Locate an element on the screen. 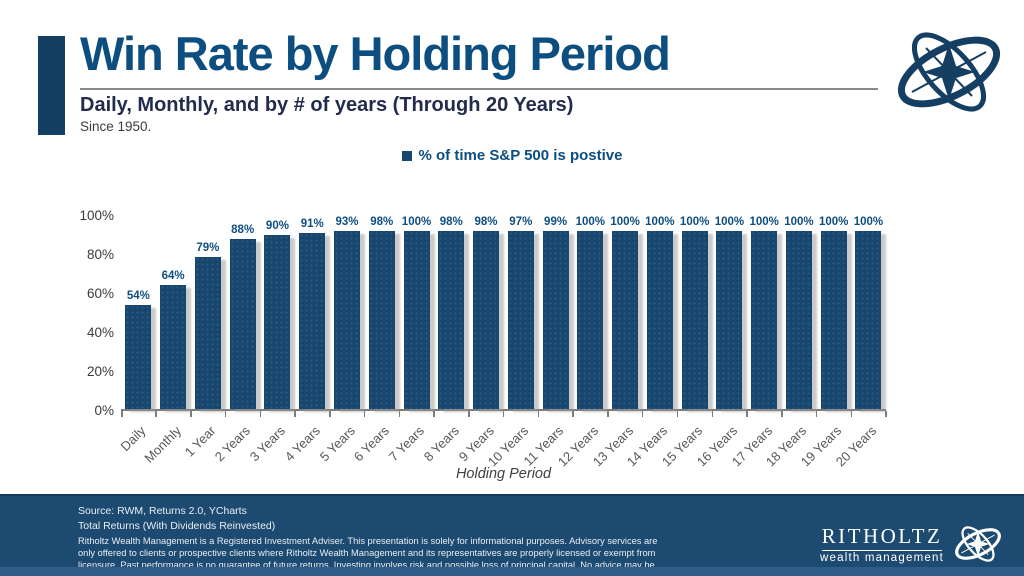 The image size is (1024, 576). y-axis-tick-label: 40% is located at coordinates (100, 332).